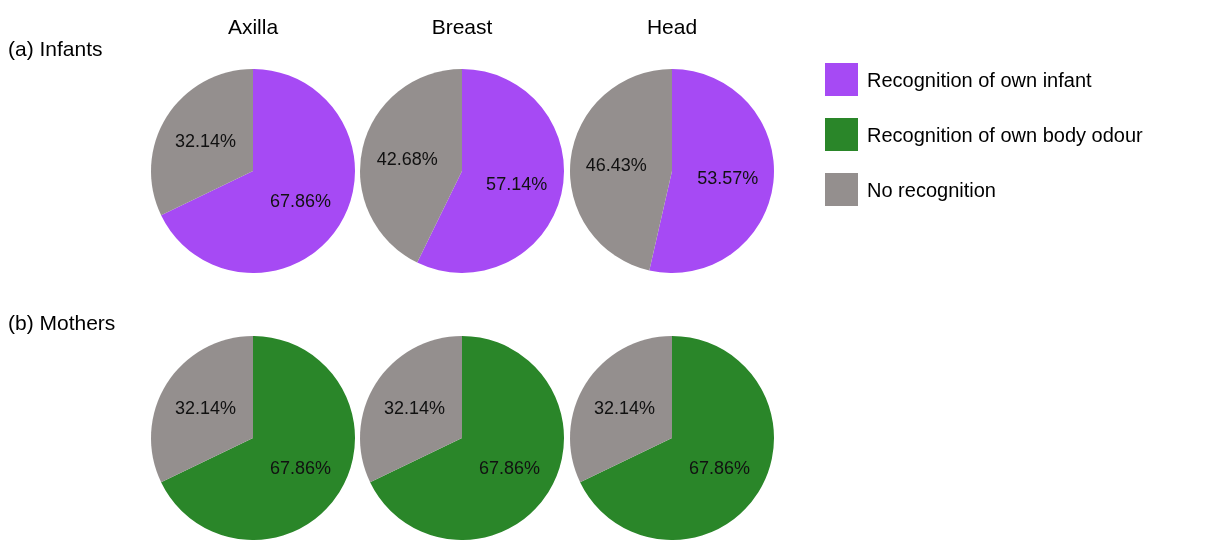  Describe the element at coordinates (462, 26) in the screenshot. I see `chart-title: Breast` at that location.